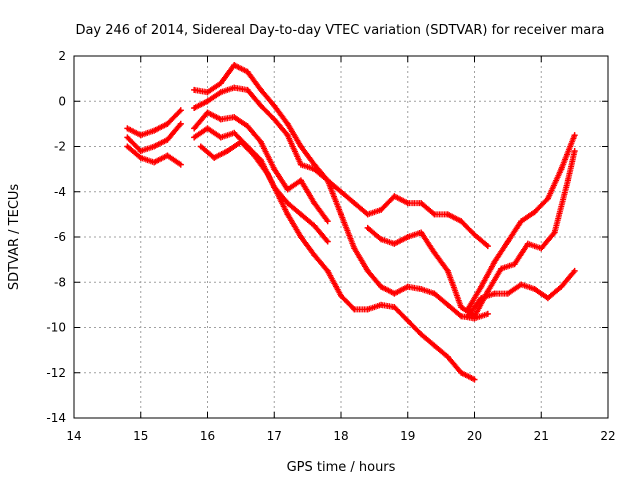 This screenshot has width=640, height=480. I want to click on x-tick-label: 21, so click(541, 436).